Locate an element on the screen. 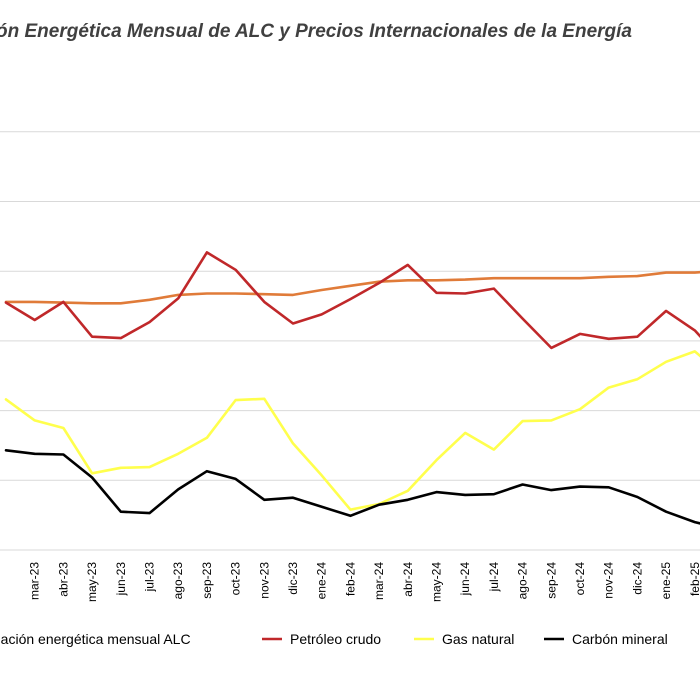 This screenshot has width=700, height=700. x-tick-label: sep-23 is located at coordinates (207, 580).